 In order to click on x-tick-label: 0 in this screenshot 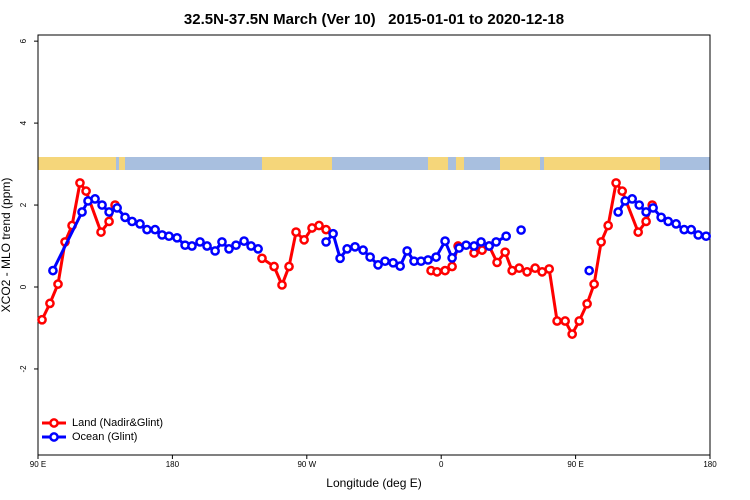, I will do `click(441, 464)`.